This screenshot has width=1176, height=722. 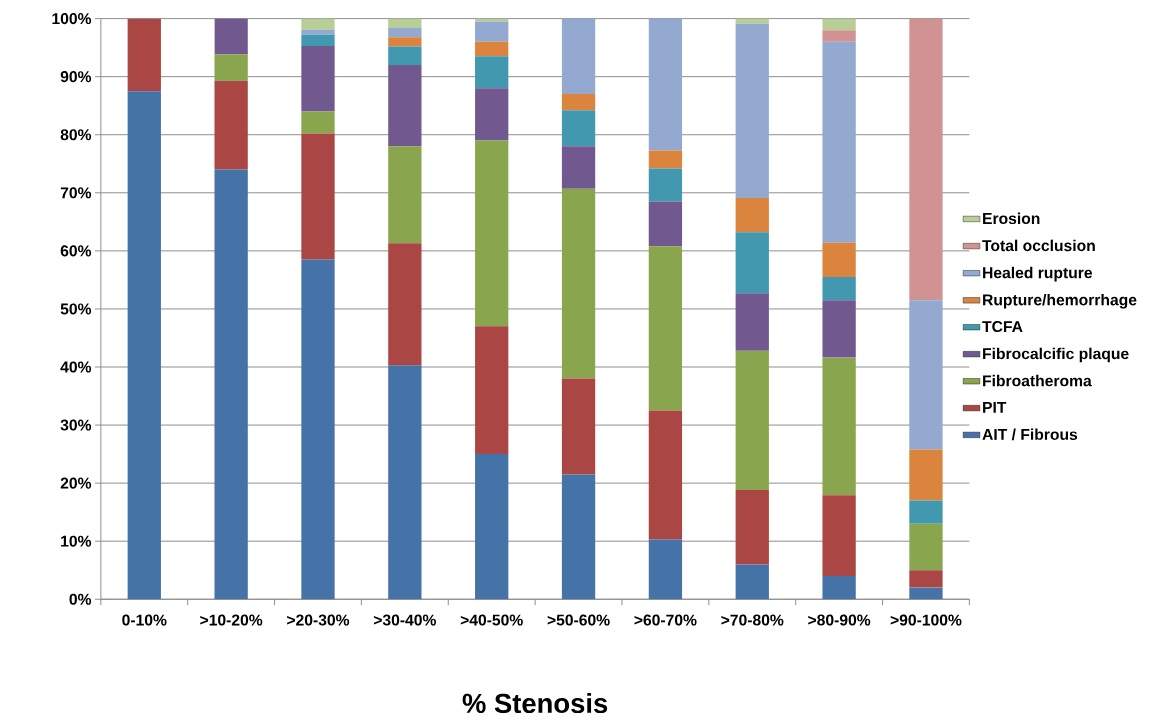 I want to click on x-tick-label: >90-100%, so click(x=926, y=620).